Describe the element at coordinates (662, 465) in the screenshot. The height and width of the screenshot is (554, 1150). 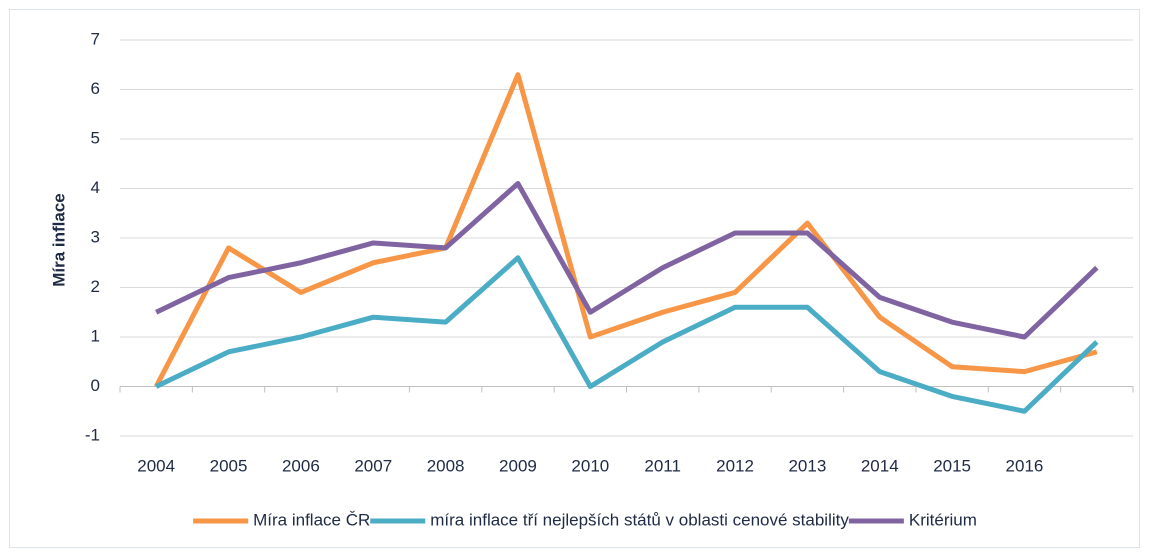
I see `x-tick-label: 2011` at that location.